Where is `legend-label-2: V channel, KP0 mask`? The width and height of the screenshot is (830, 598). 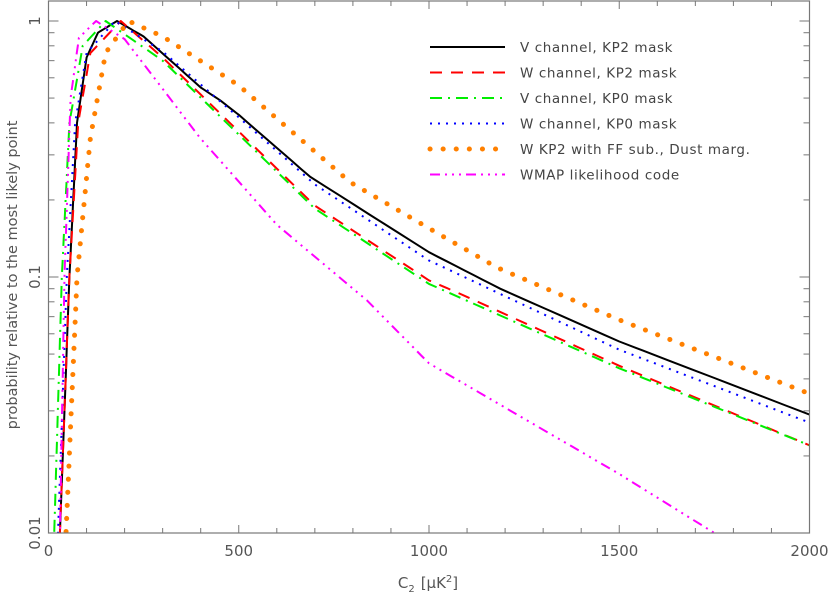
legend-label-2: V channel, KP0 mask is located at coordinates (596, 99).